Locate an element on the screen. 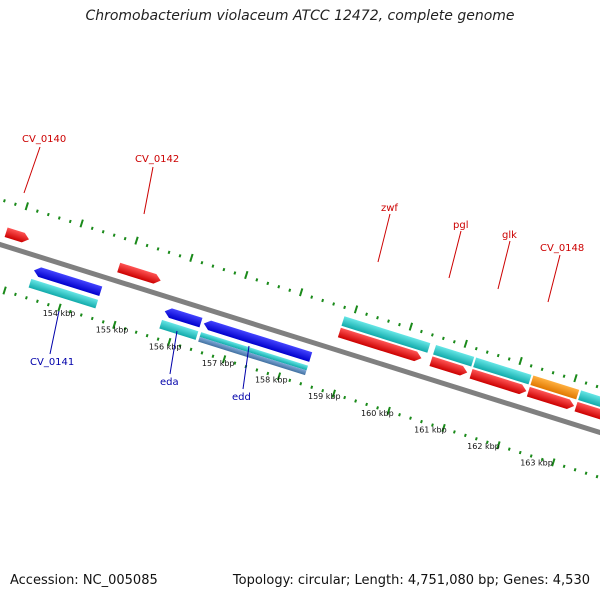 This screenshot has width=600, height=600. gene-cv0141 is located at coordinates (67, 281).